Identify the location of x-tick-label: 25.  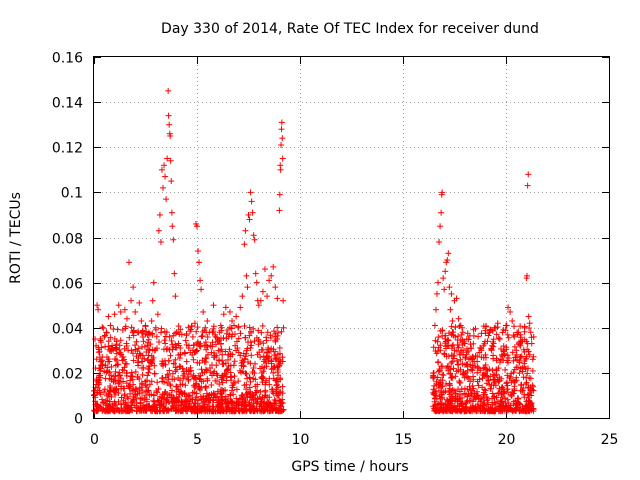
(610, 440).